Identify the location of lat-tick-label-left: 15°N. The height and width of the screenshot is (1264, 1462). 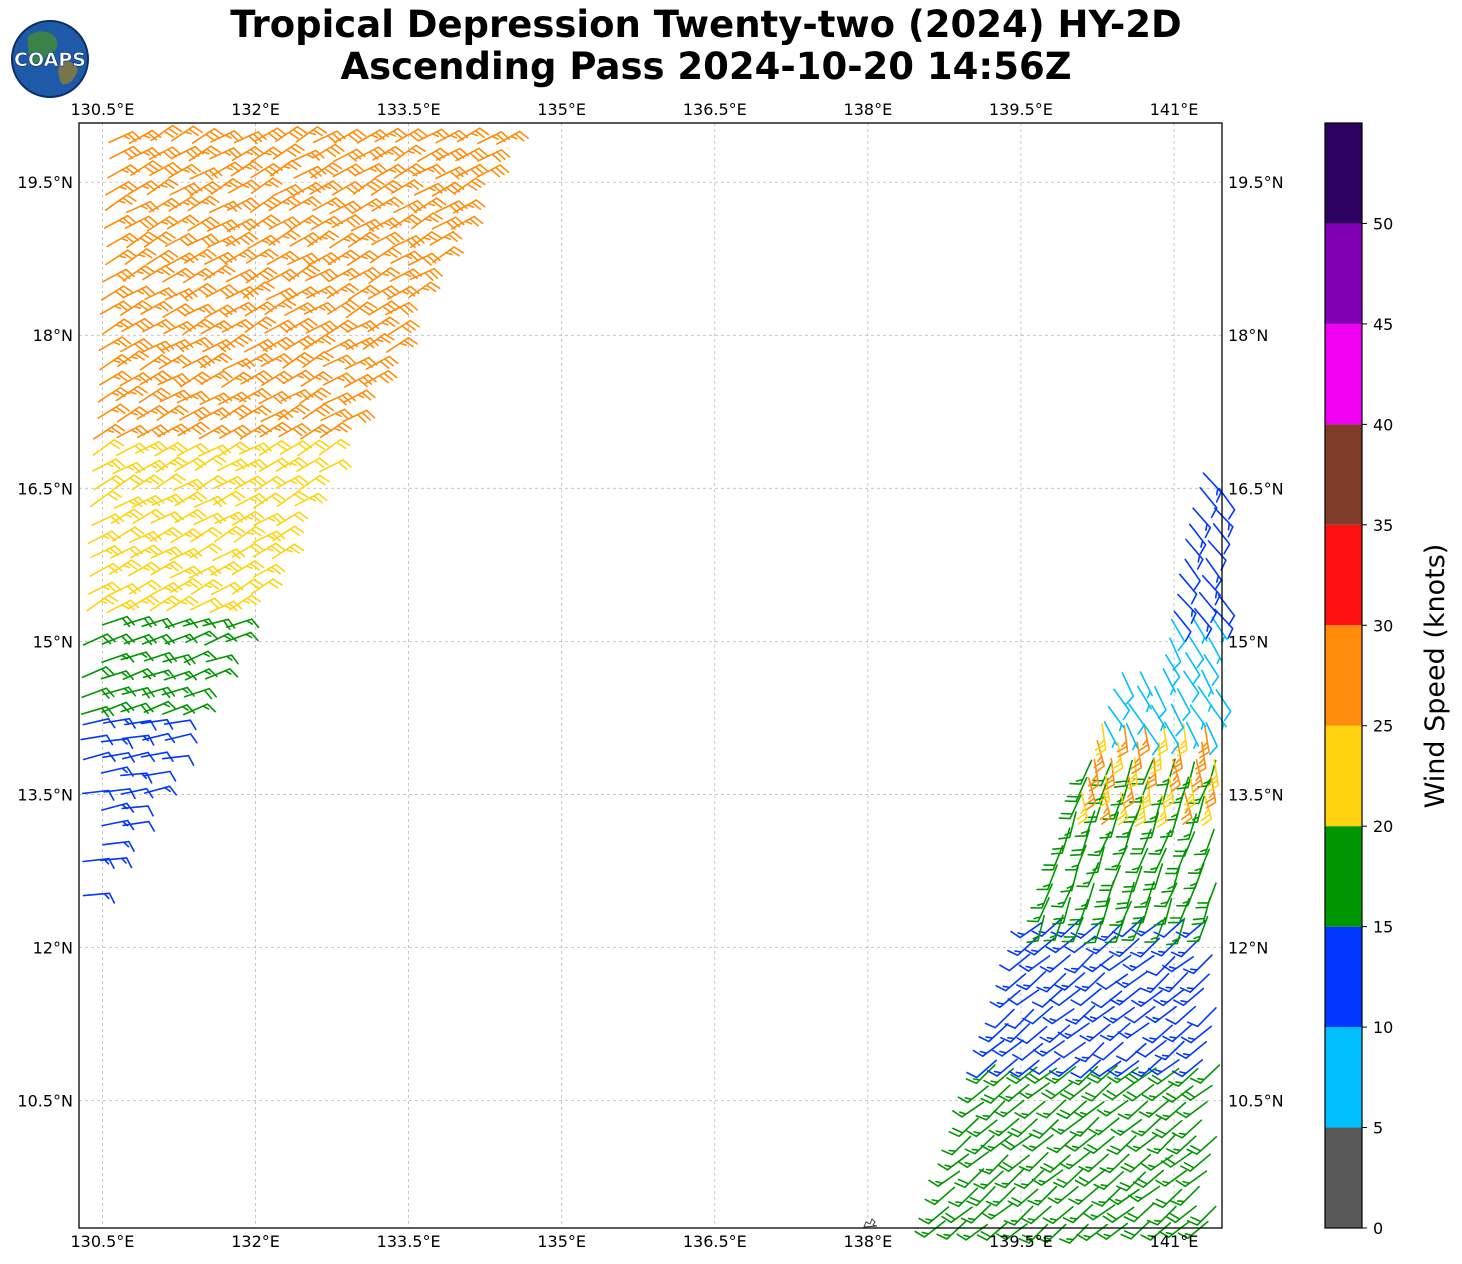
(53, 641).